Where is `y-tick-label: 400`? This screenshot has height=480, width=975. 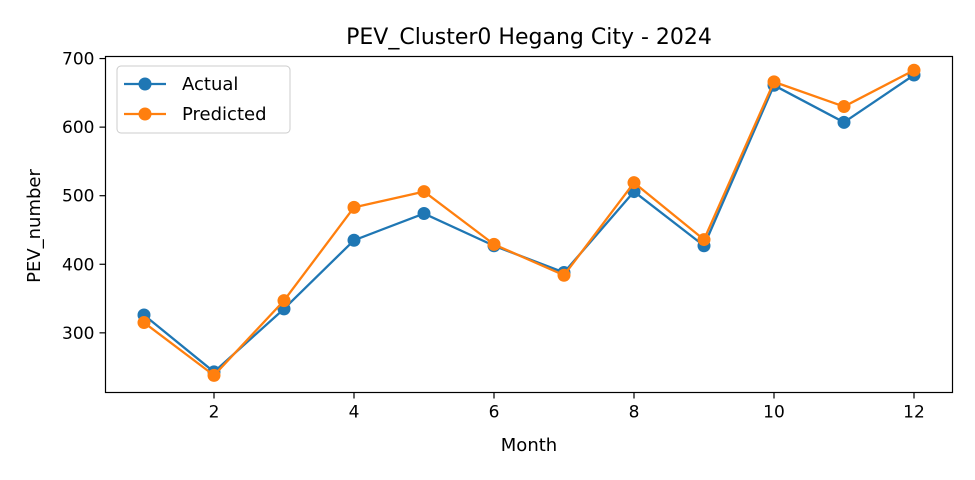
y-tick-label: 400 is located at coordinates (78, 265).